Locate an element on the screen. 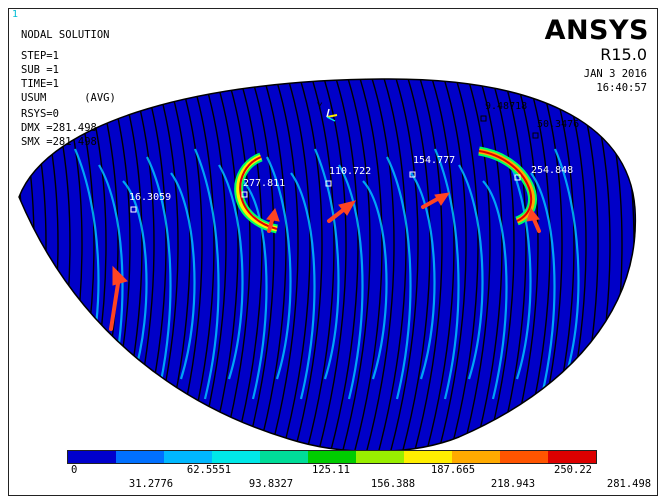 The height and width of the screenshot is (502, 670). legend-tick-bottom-2: 93.8327 is located at coordinates (271, 484).